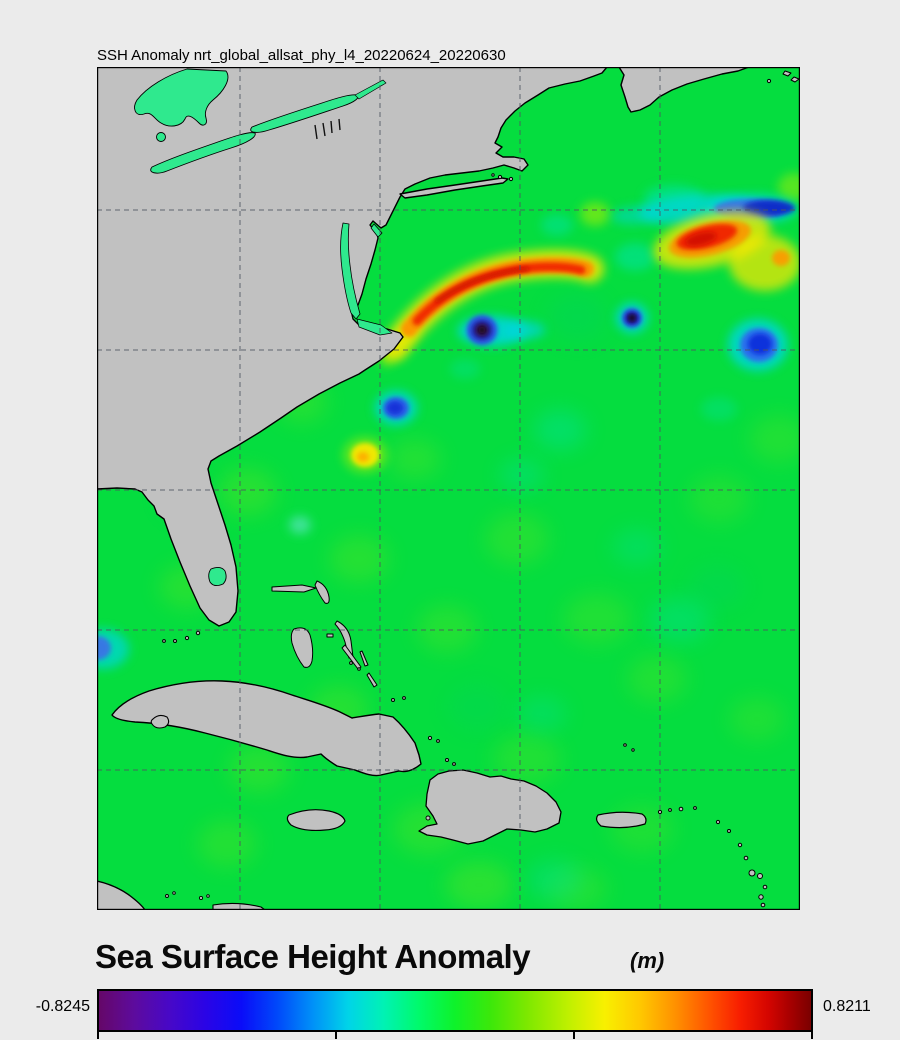 This screenshot has height=1040, width=900. What do you see at coordinates (160, 721) in the screenshot?
I see `island-isla-juventud` at bounding box center [160, 721].